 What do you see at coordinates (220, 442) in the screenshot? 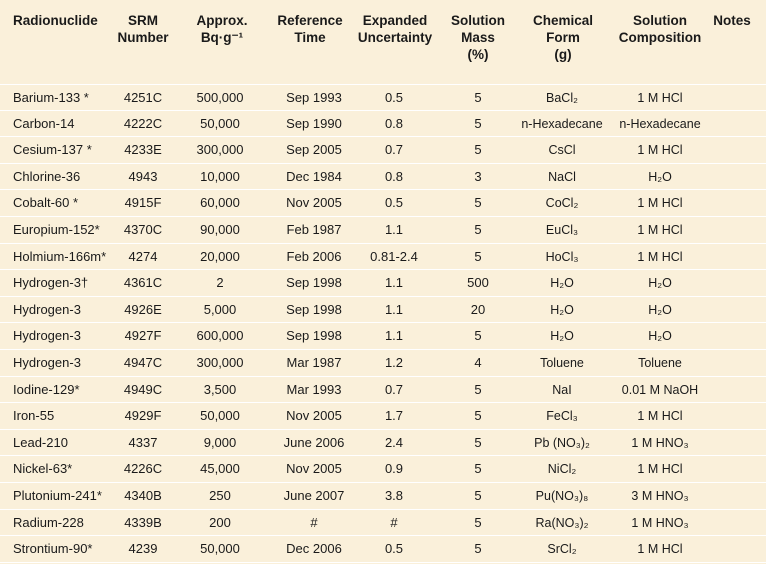
I see `cell-activity: 9,000` at bounding box center [220, 442].